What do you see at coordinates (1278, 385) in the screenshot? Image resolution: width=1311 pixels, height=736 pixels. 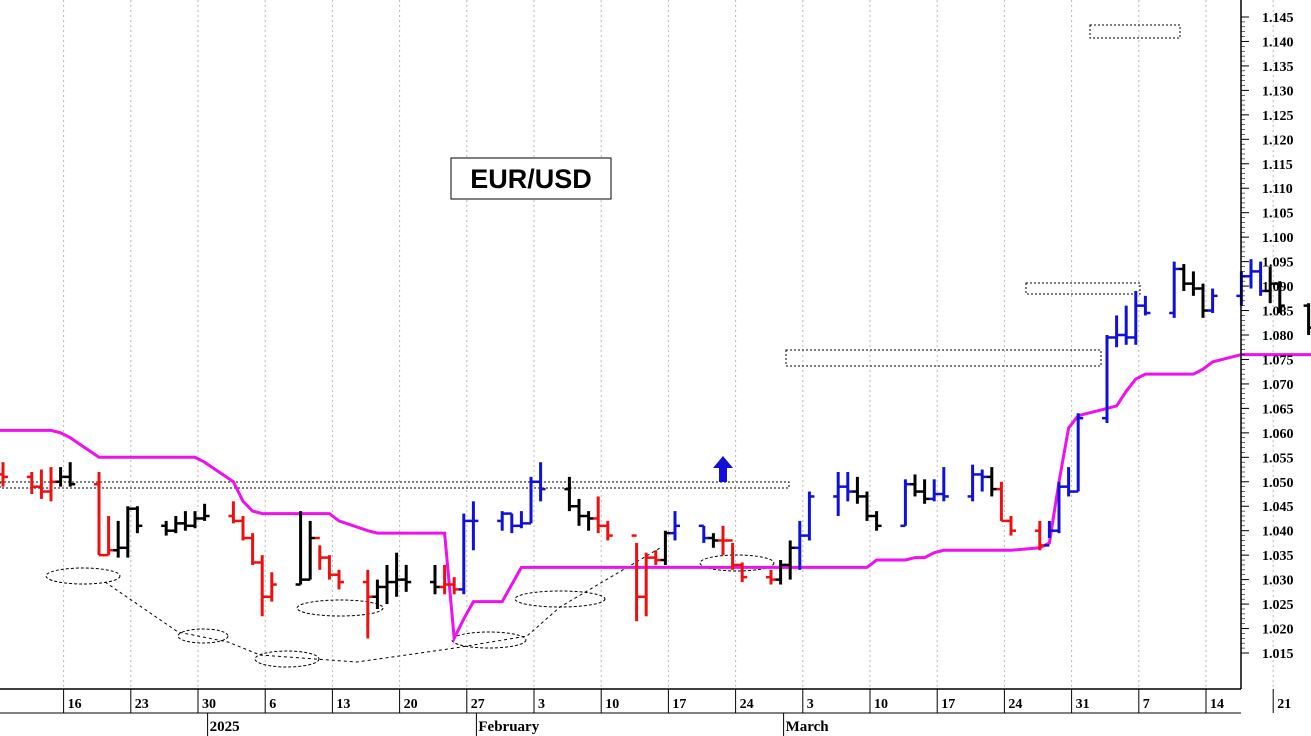 I see `y-tick-label: 1.070` at bounding box center [1278, 385].